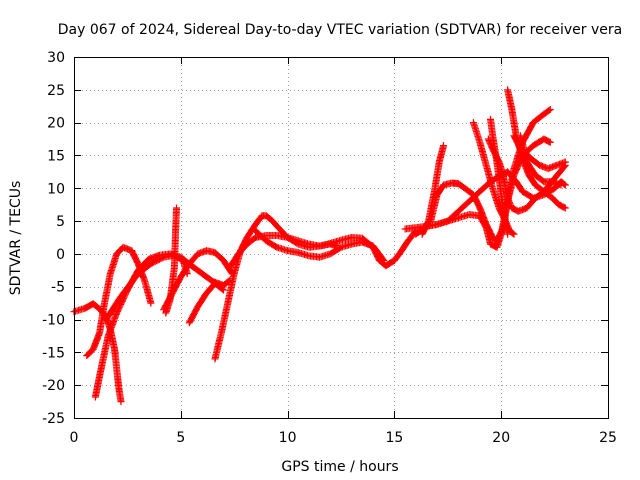 This screenshot has width=640, height=480. I want to click on x-axis-label: GPS time / hours, so click(339, 467).